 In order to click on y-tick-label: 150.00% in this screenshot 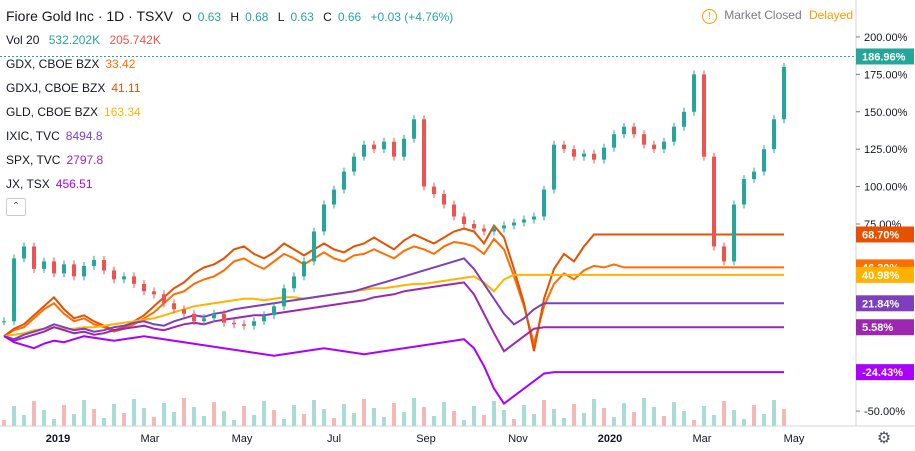, I will do `click(886, 113)`.